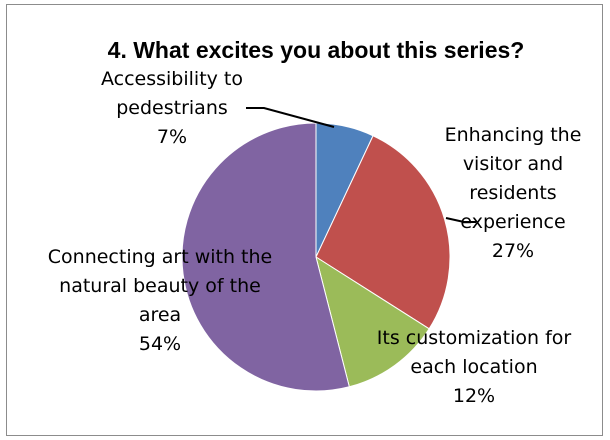 The width and height of the screenshot is (610, 440). Describe the element at coordinates (474, 338) in the screenshot. I see `slice-label-line: Its customization for` at that location.